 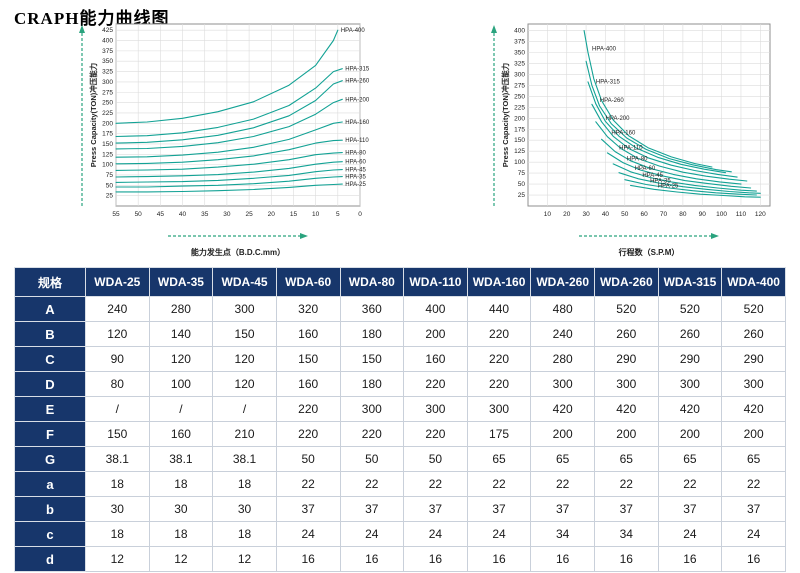 What do you see at coordinates (604, 50) in the screenshot?
I see `series-label: HPA-400` at bounding box center [604, 50].